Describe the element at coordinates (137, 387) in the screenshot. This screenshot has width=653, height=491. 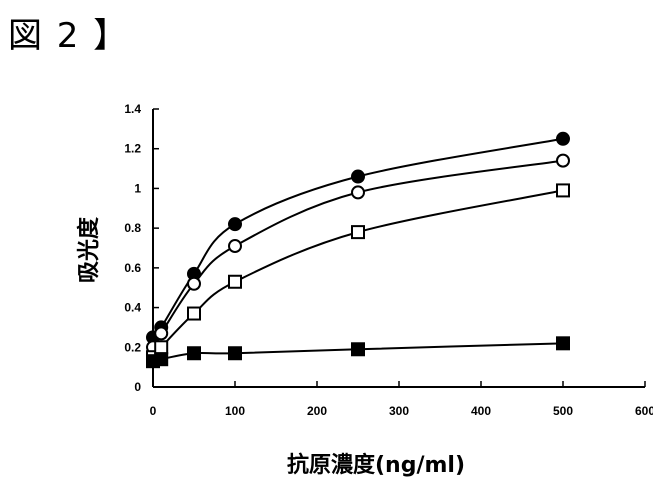
I see `y-tick-label: 0` at that location.